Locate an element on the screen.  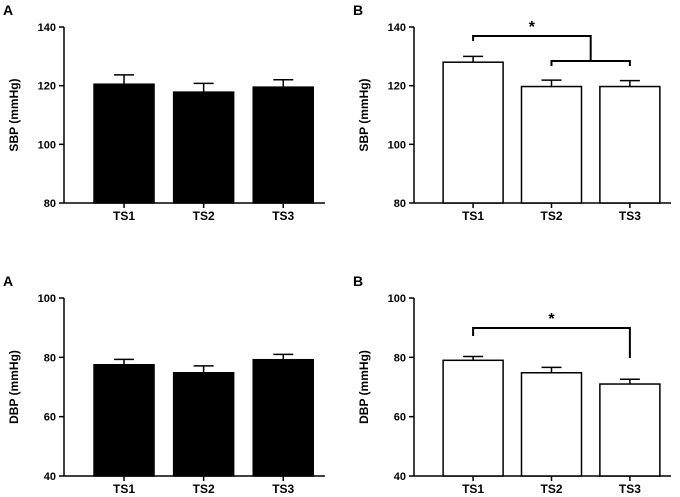
significance-group-bracket is located at coordinates (590, 63).